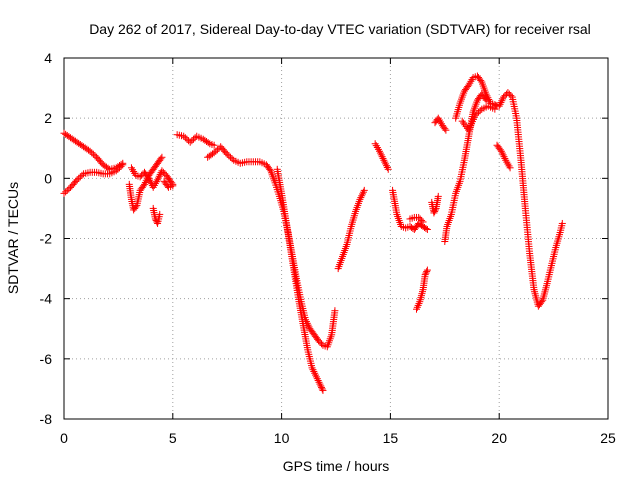 Image resolution: width=640 pixels, height=480 pixels. I want to click on y-tick-label: -2, so click(46, 239).